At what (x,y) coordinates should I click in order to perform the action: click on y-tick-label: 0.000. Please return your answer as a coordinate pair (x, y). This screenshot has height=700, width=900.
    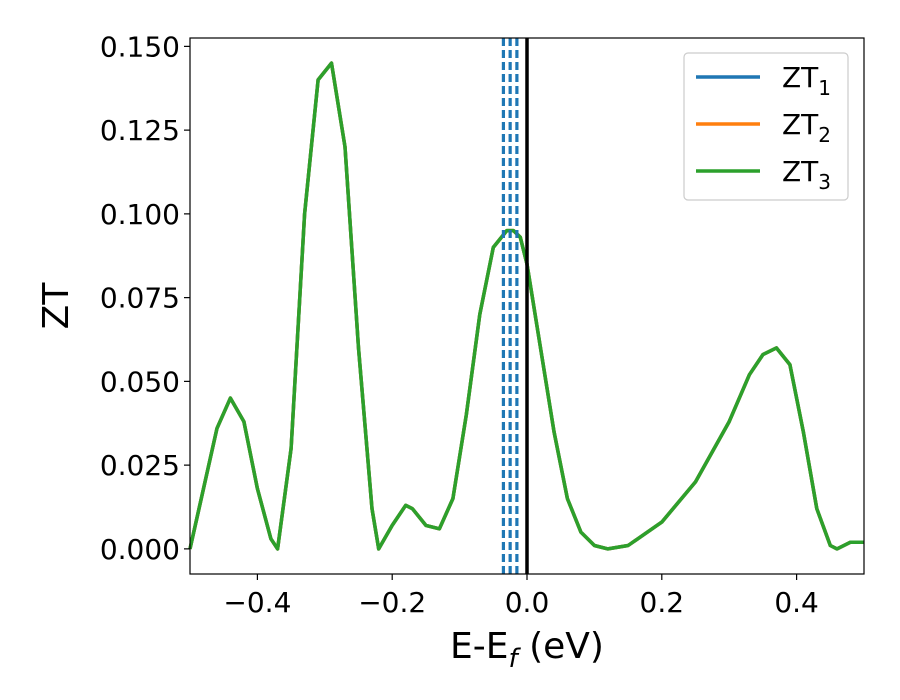
    Looking at the image, I should click on (140, 549).